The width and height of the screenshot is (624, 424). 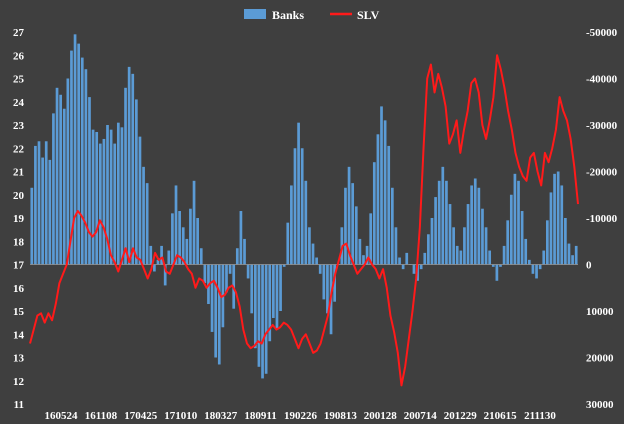 I want to click on x-tick-label: 190813, so click(x=341, y=416).